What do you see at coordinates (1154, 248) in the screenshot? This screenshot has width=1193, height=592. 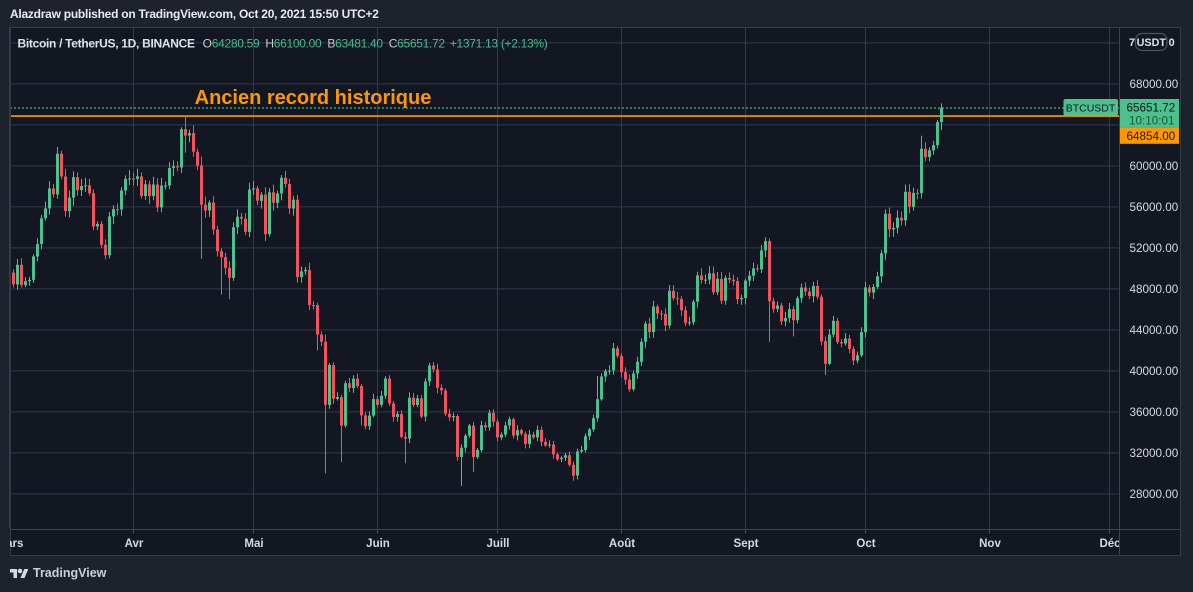 I see `svg-text: 52000.00` at bounding box center [1154, 248].